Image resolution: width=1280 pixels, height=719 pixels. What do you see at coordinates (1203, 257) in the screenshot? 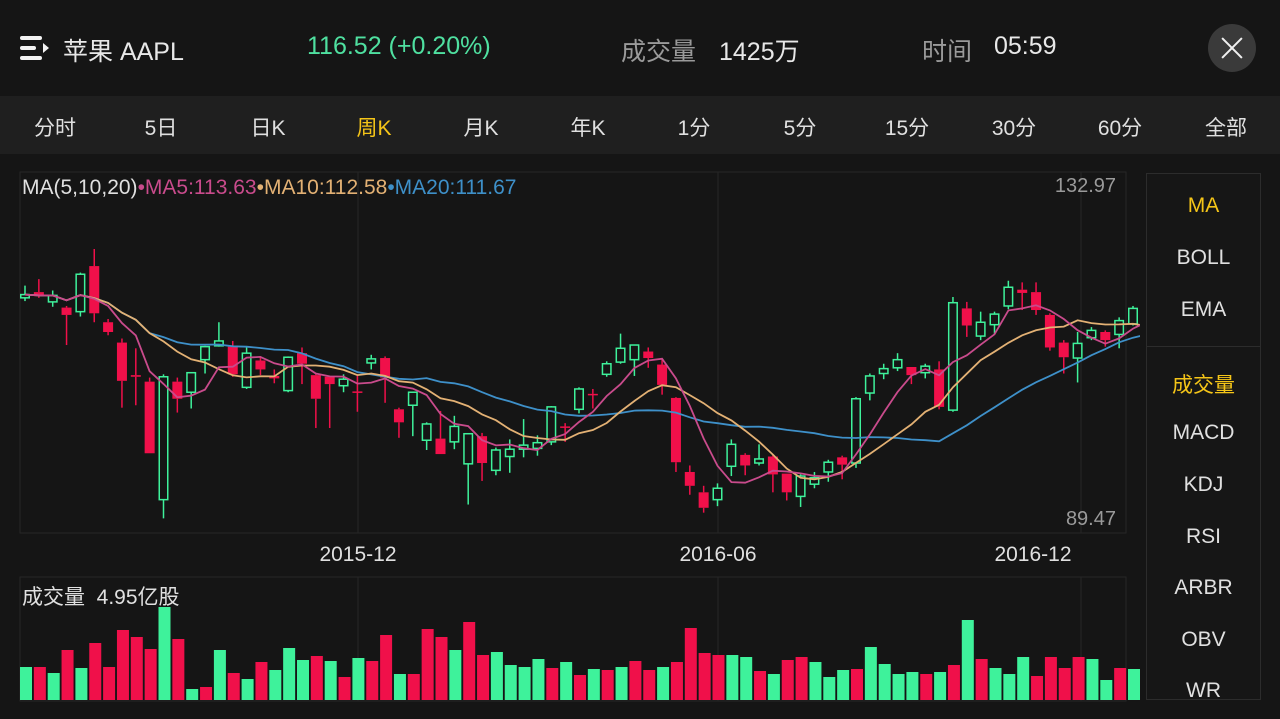
I see `indicator-boll: BOLL` at bounding box center [1203, 257].